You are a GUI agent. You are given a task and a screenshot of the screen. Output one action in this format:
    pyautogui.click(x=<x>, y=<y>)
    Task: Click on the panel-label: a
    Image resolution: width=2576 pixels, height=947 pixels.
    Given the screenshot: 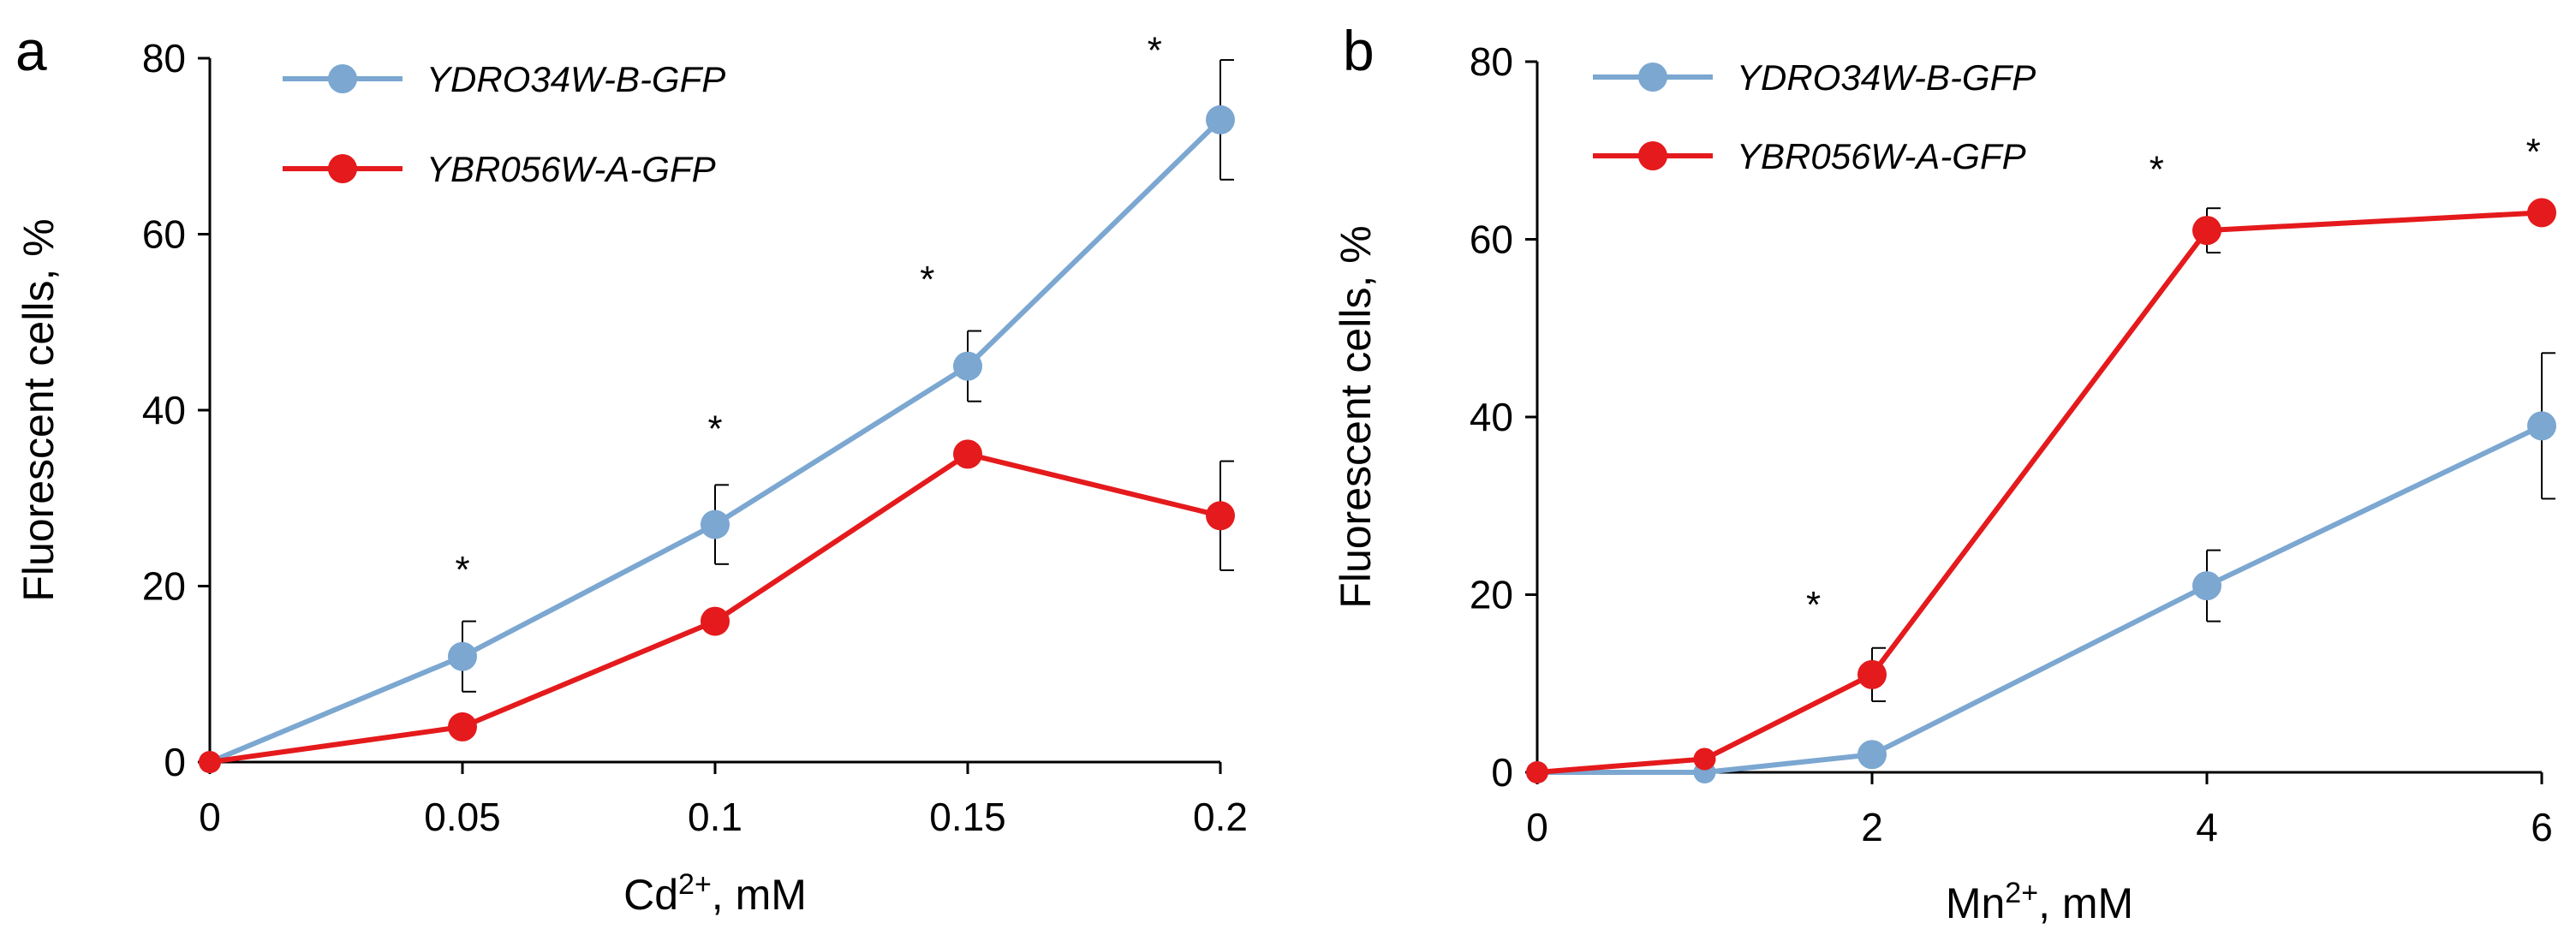 What is the action you would take?
    pyautogui.click(x=31, y=50)
    